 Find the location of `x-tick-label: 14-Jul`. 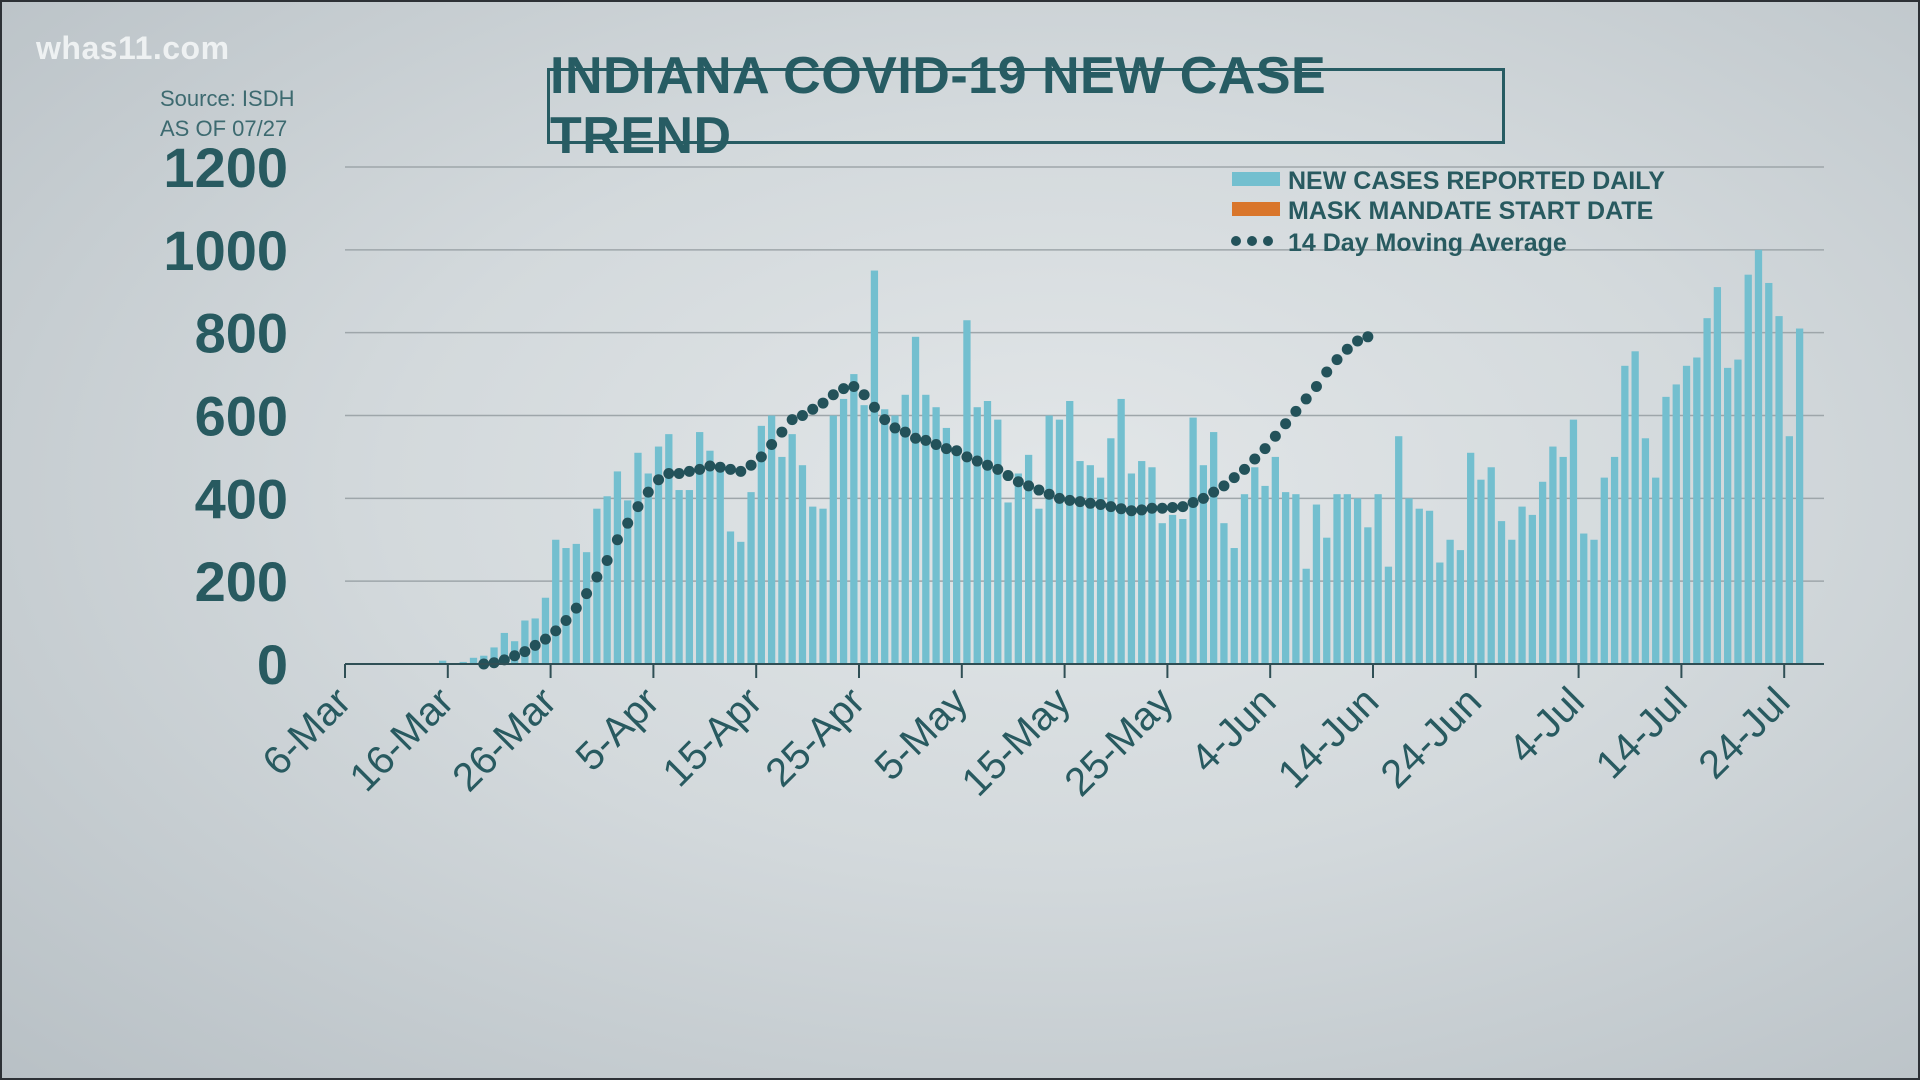

x-tick-label: 14-Jul is located at coordinates (1642, 733).